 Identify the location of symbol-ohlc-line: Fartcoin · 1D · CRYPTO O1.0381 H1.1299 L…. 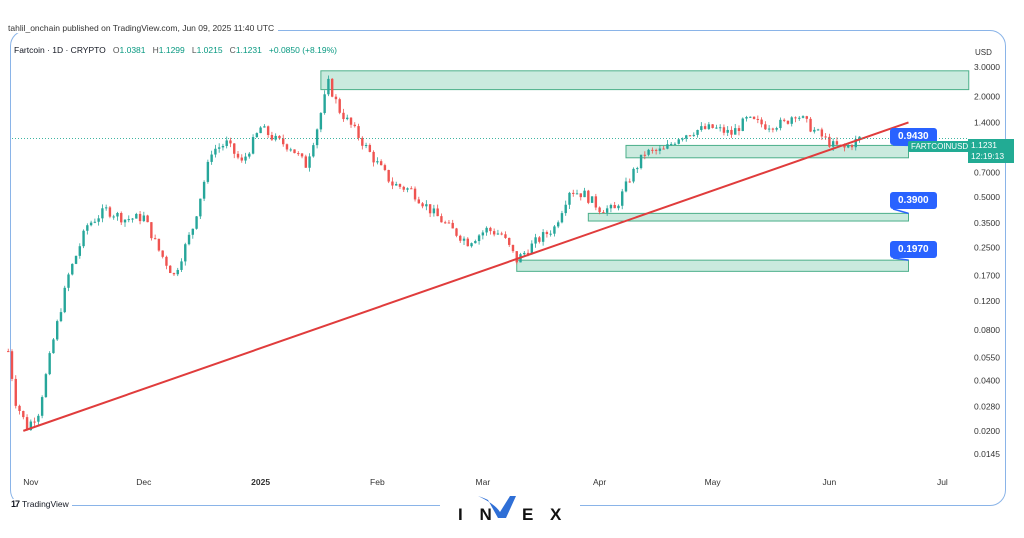
(175, 50).